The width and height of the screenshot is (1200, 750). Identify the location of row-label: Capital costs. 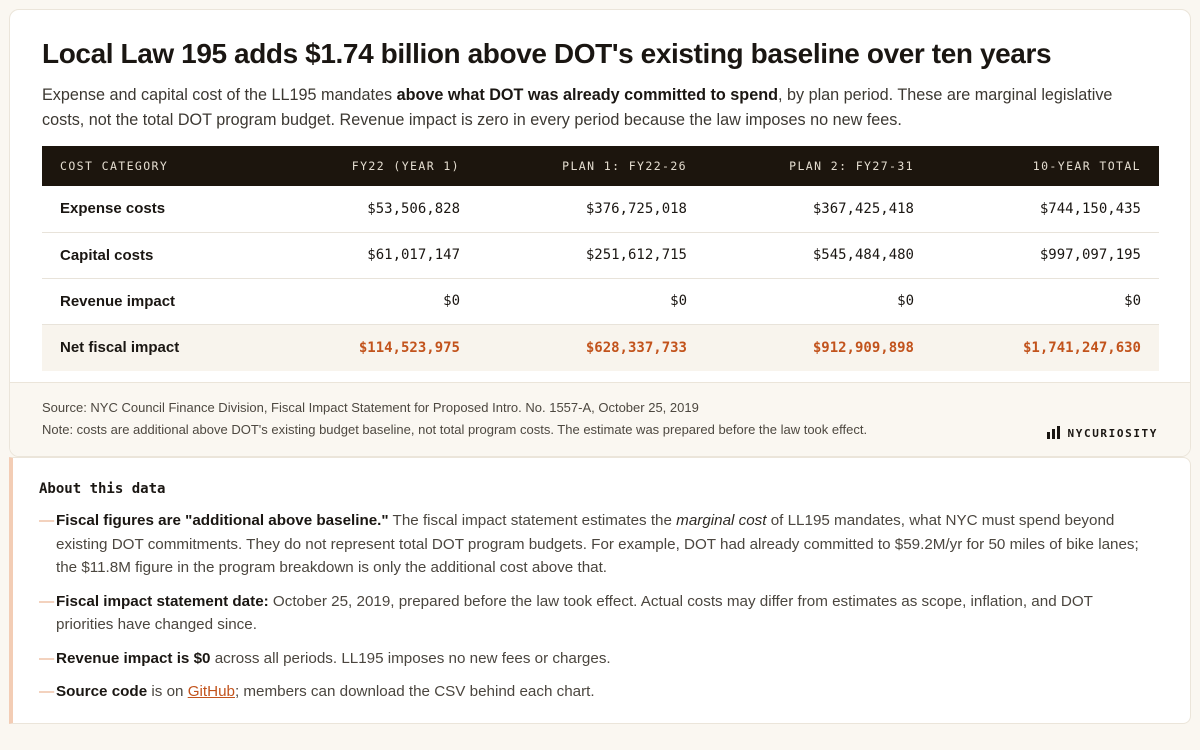
(151, 255).